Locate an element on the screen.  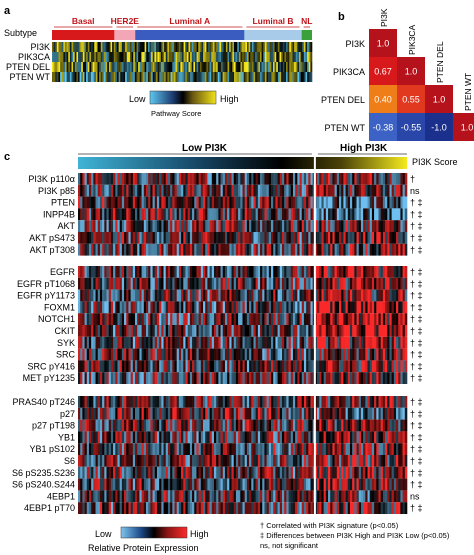
pathway-legend-low: Low is located at coordinates (137, 99).